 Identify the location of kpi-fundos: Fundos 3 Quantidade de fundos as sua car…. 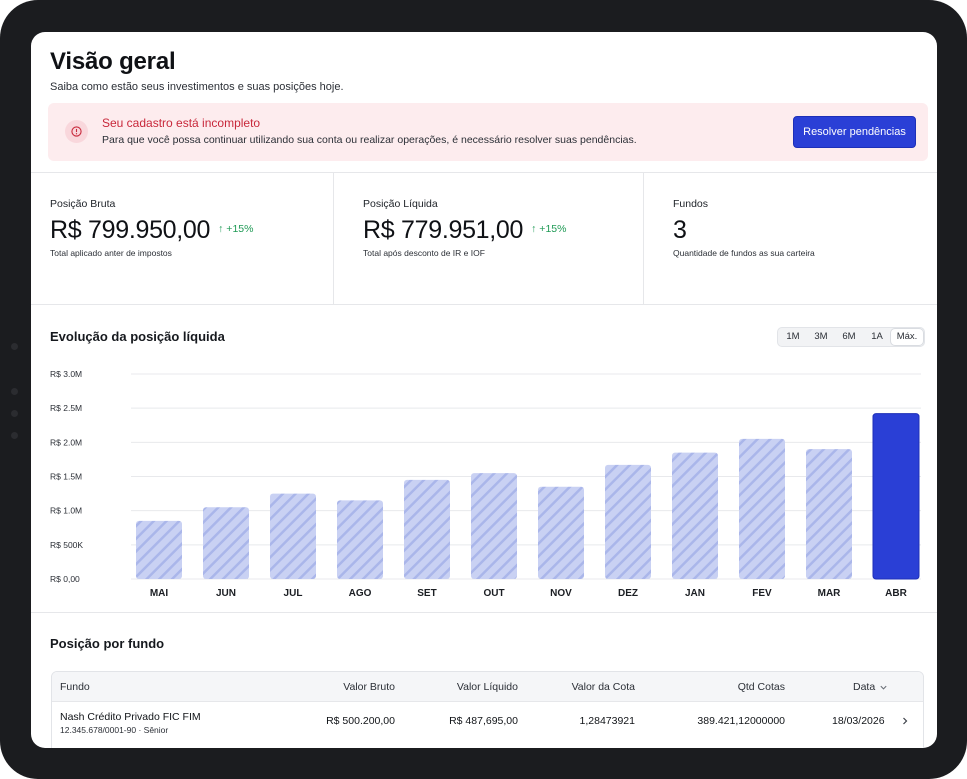
(744, 228).